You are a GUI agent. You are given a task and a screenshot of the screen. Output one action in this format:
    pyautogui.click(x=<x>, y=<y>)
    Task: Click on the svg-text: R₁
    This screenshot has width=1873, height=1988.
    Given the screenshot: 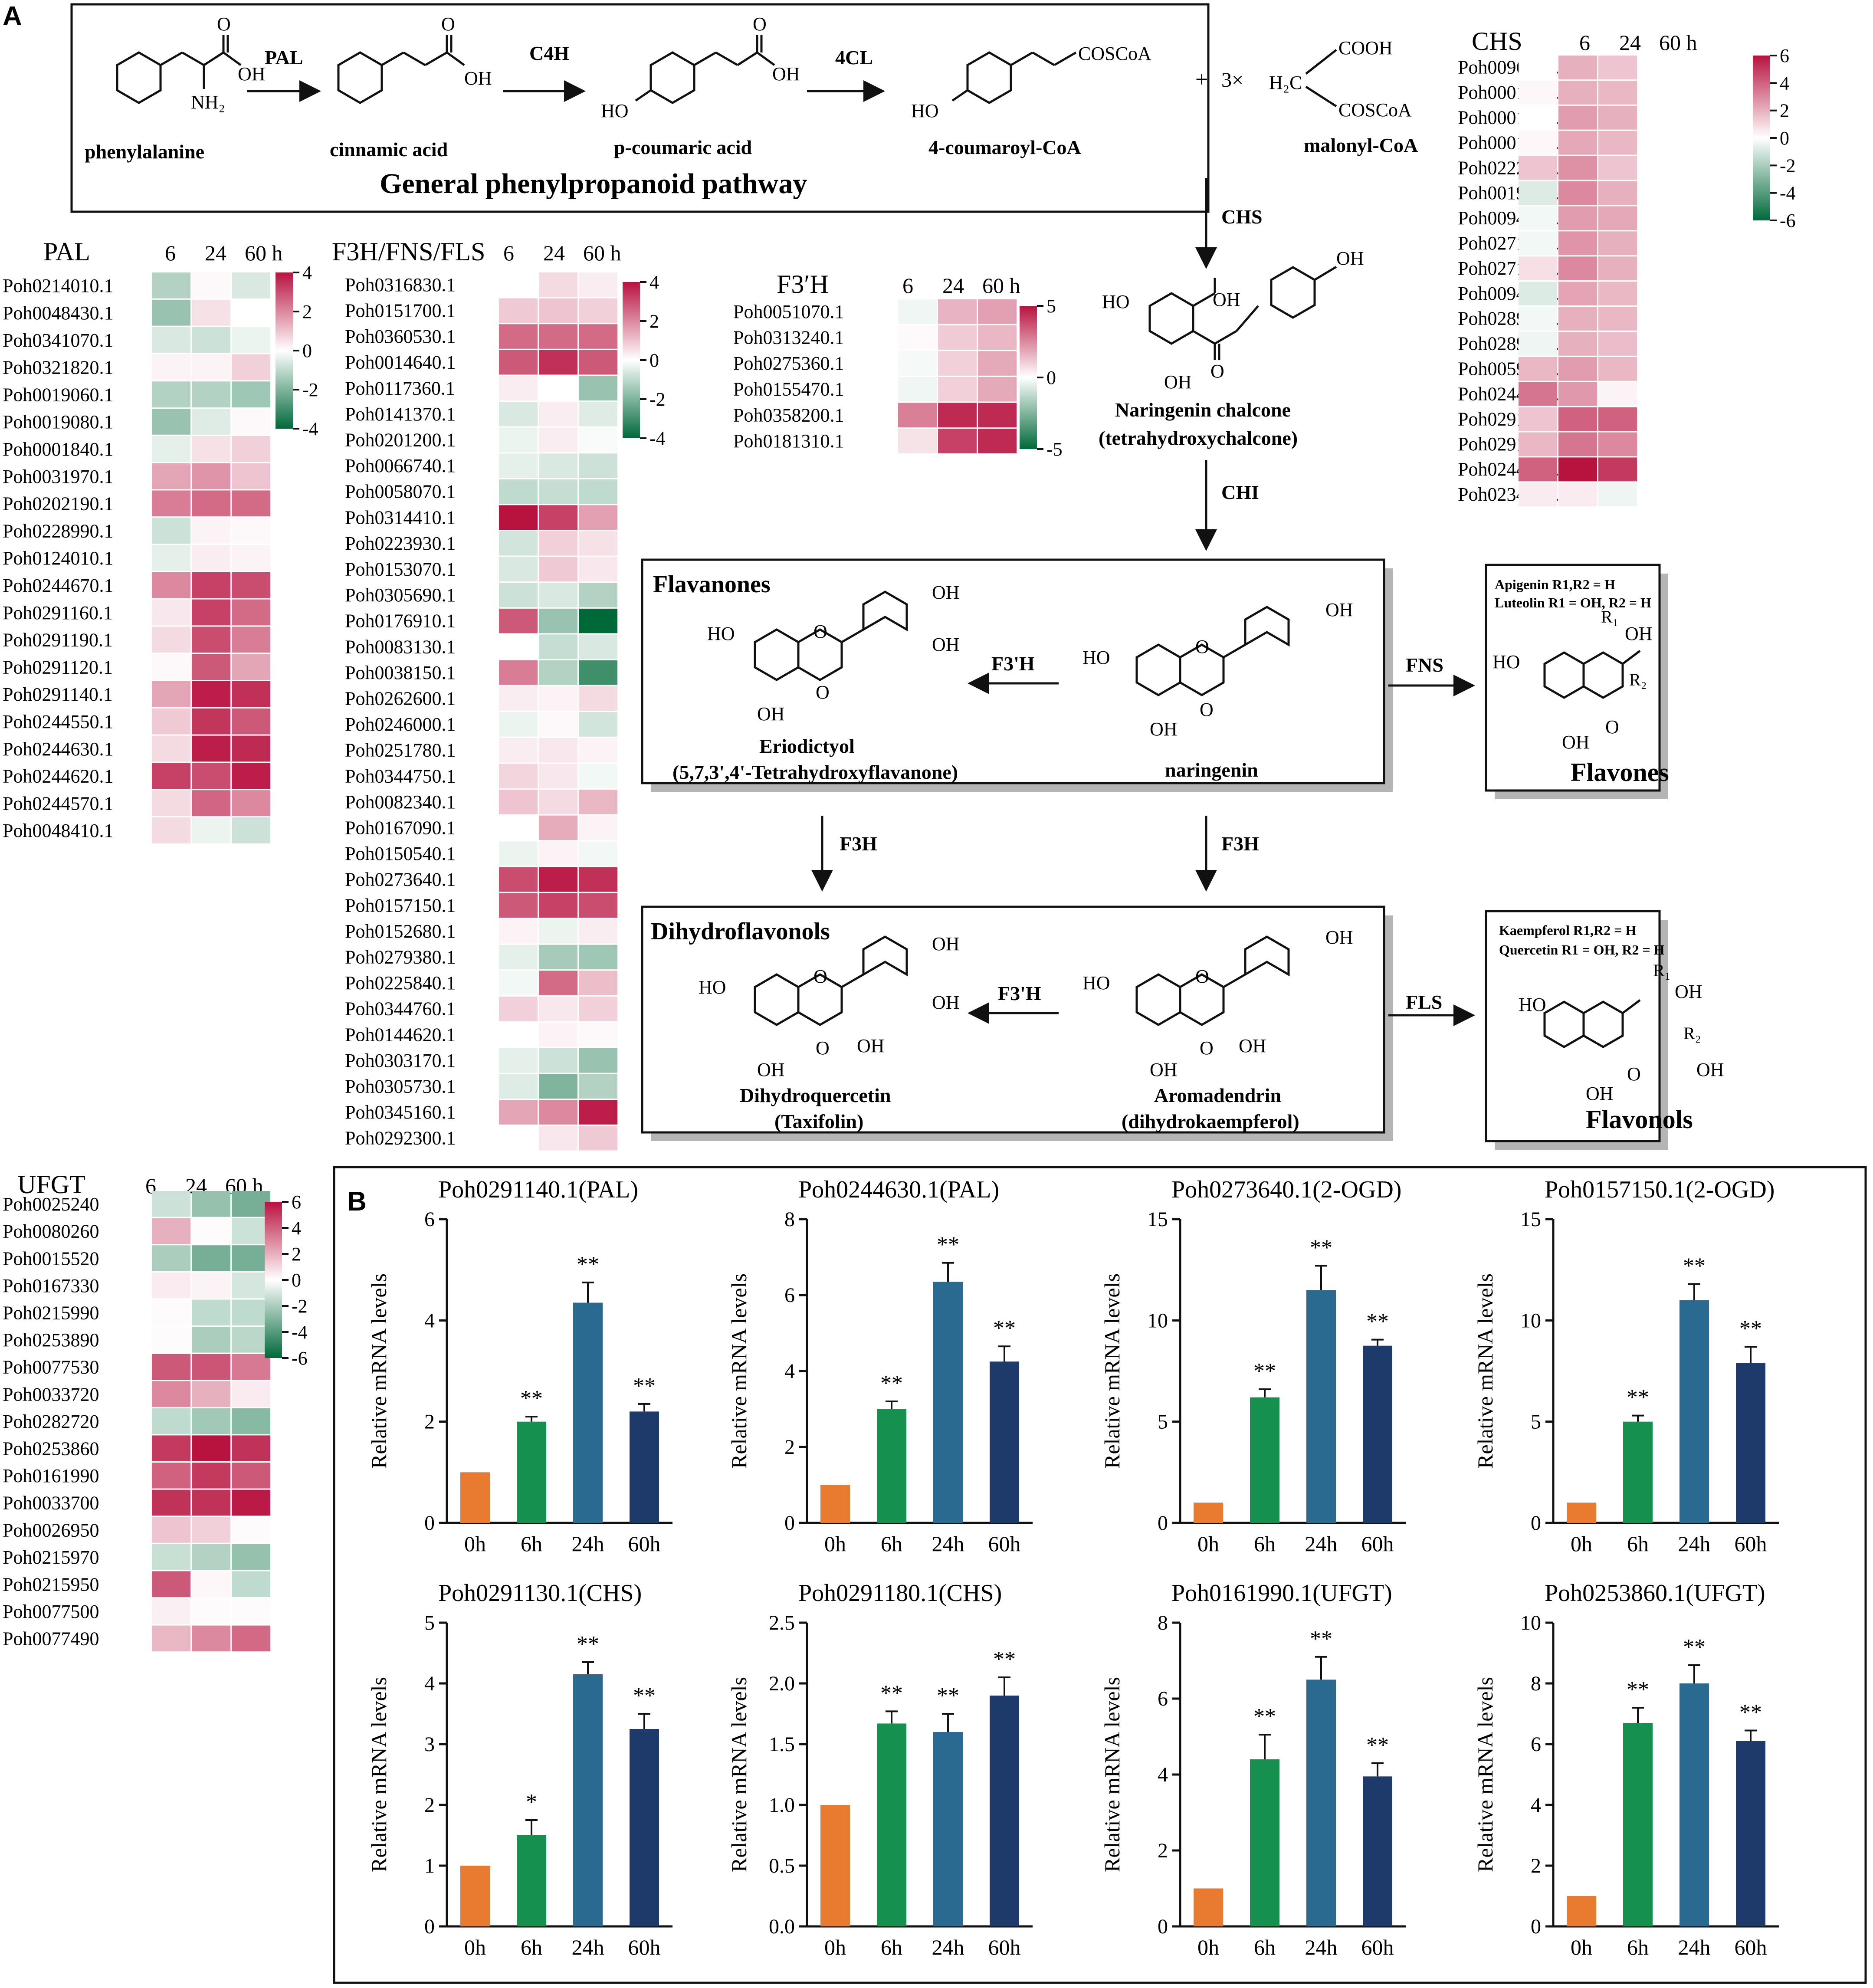 What is the action you would take?
    pyautogui.click(x=1662, y=970)
    